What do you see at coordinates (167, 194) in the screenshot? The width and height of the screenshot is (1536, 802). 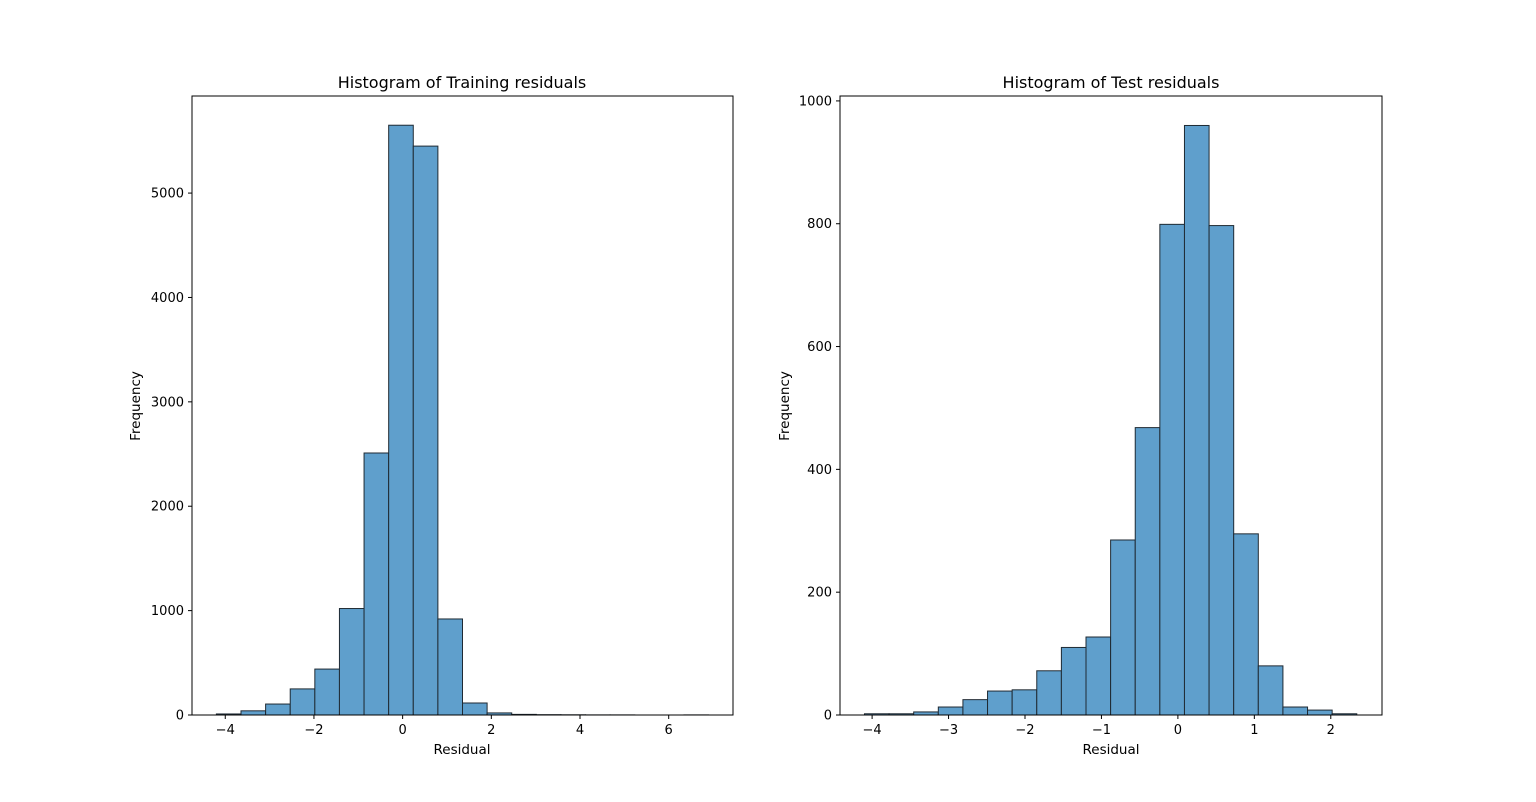 I see `y-tick-label: 5000` at bounding box center [167, 194].